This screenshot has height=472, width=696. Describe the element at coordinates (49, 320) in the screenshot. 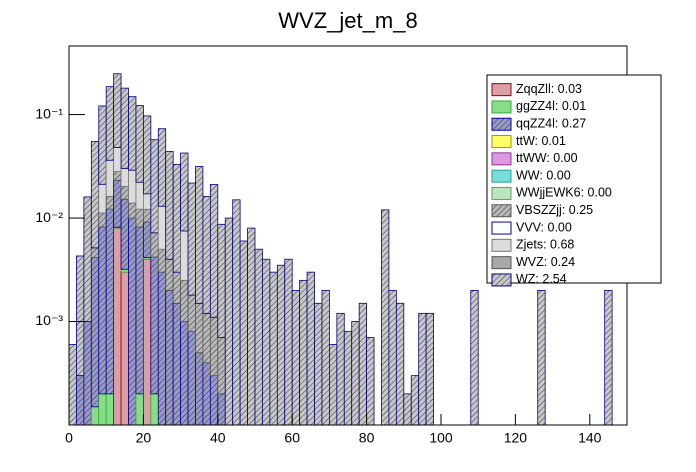

I see `y-tick-label: 10⁻³` at that location.